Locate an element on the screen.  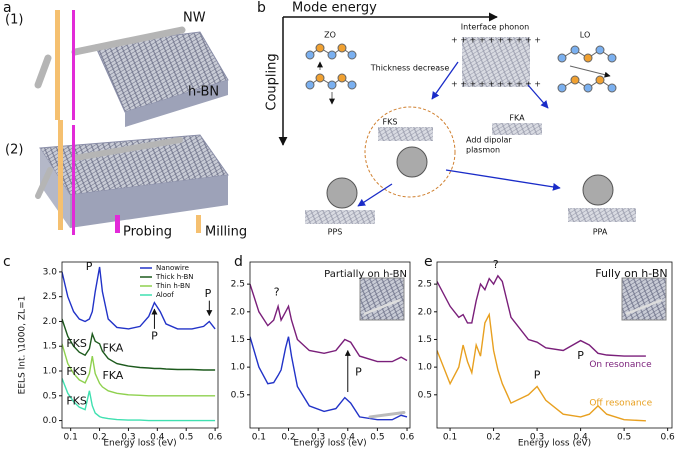
process-label: plasmon is located at coordinates (483, 150).